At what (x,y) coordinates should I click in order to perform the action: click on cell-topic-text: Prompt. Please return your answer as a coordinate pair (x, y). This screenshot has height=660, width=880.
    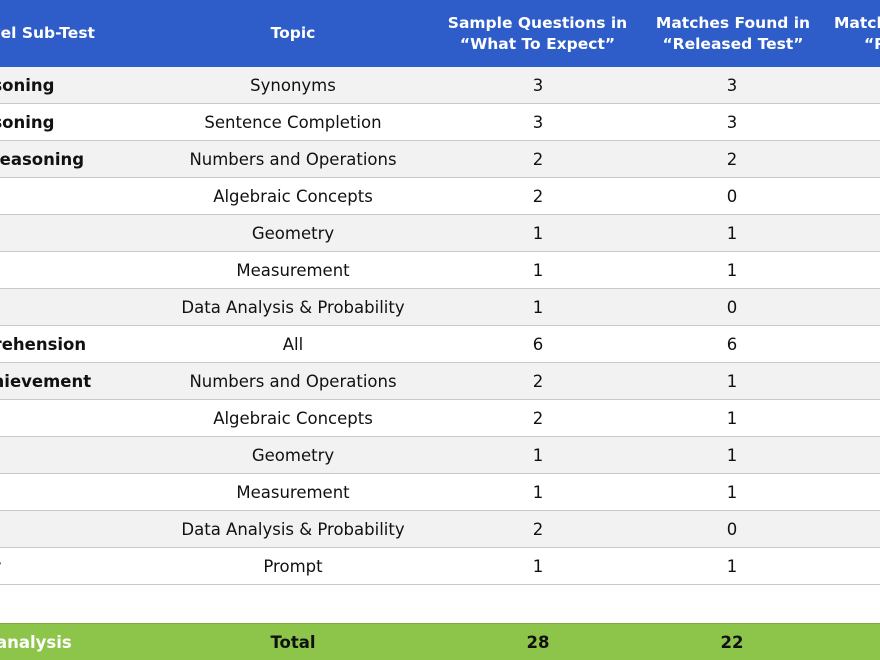
    Looking at the image, I should click on (293, 566).